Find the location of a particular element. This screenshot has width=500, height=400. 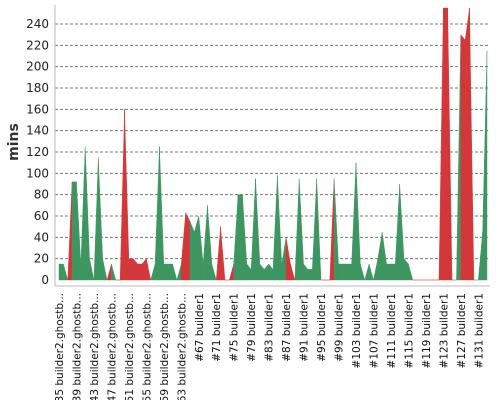

x-tick-label: #119 builder1 is located at coordinates (427, 330).